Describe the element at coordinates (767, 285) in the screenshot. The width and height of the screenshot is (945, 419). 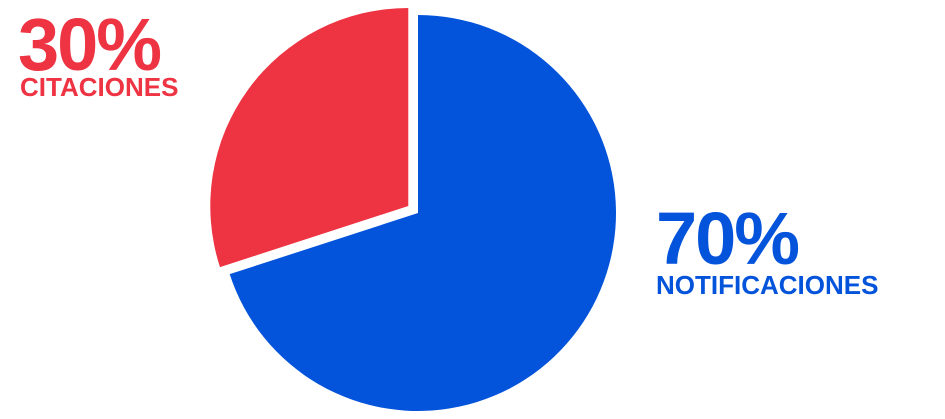
I see `notificaciones-name-label: NOTIFICACIONES` at that location.